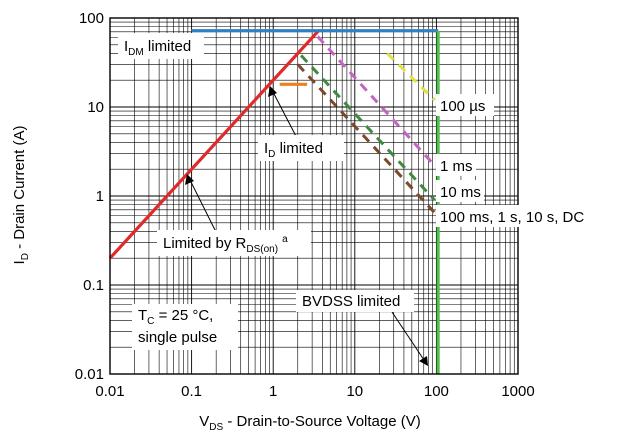 This screenshot has width=619, height=436. I want to click on bvdss-arrow-head, so click(423, 361).